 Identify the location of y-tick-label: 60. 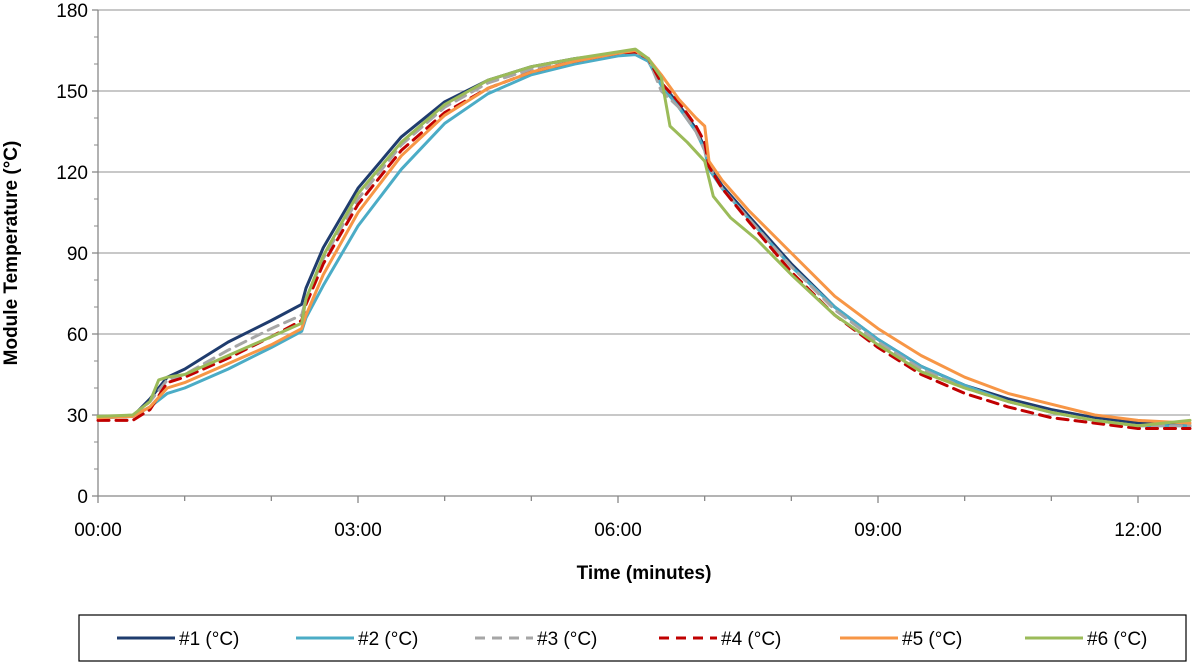
(77, 335).